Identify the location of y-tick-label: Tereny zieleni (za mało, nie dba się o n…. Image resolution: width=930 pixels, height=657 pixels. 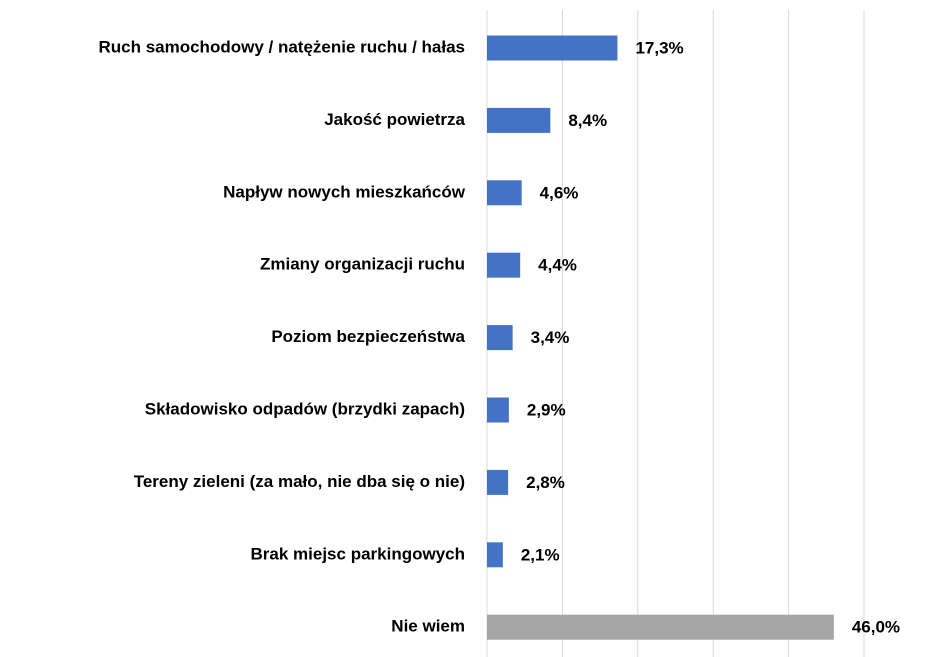
(299, 481).